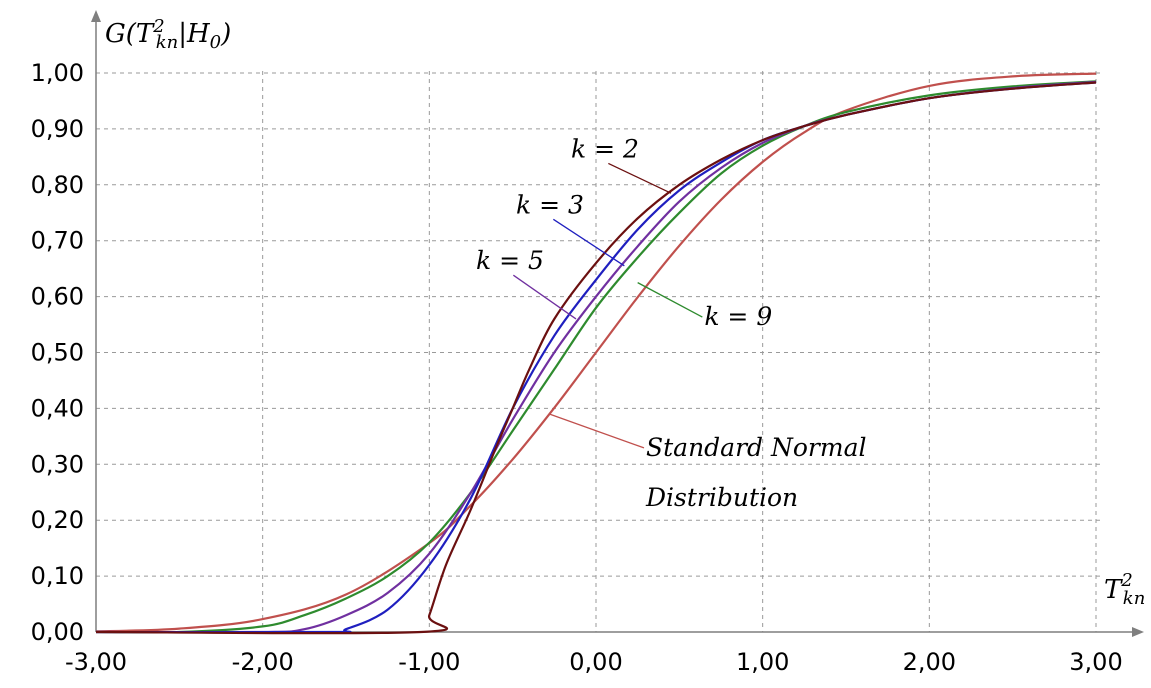 The image size is (1151, 688). I want to click on x-title-sup: 2, so click(1126, 580).